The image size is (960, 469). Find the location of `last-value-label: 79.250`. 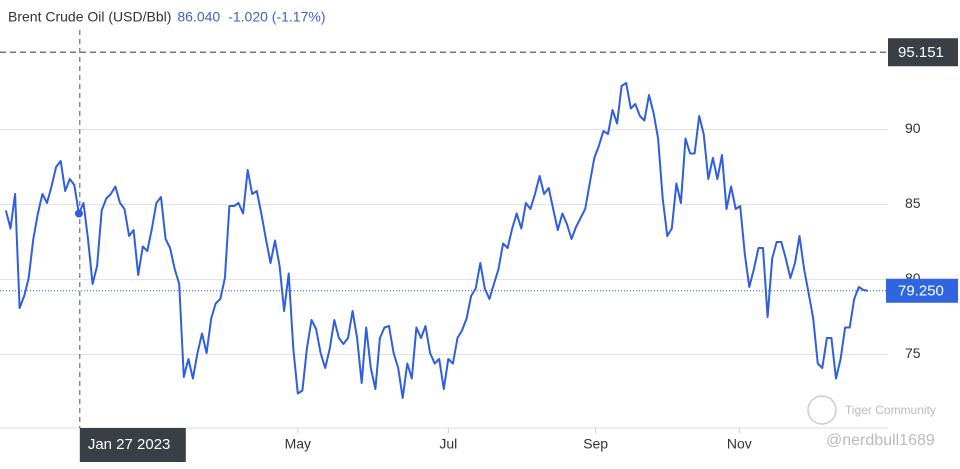

last-value-label: 79.250 is located at coordinates (921, 291).